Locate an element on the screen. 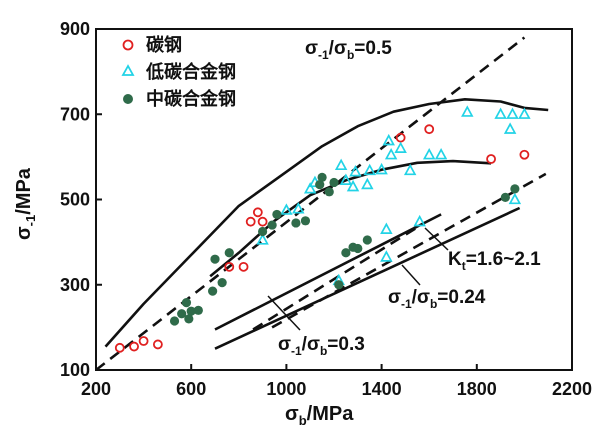 The image size is (608, 428). Kt-upper-line is located at coordinates (328, 272).